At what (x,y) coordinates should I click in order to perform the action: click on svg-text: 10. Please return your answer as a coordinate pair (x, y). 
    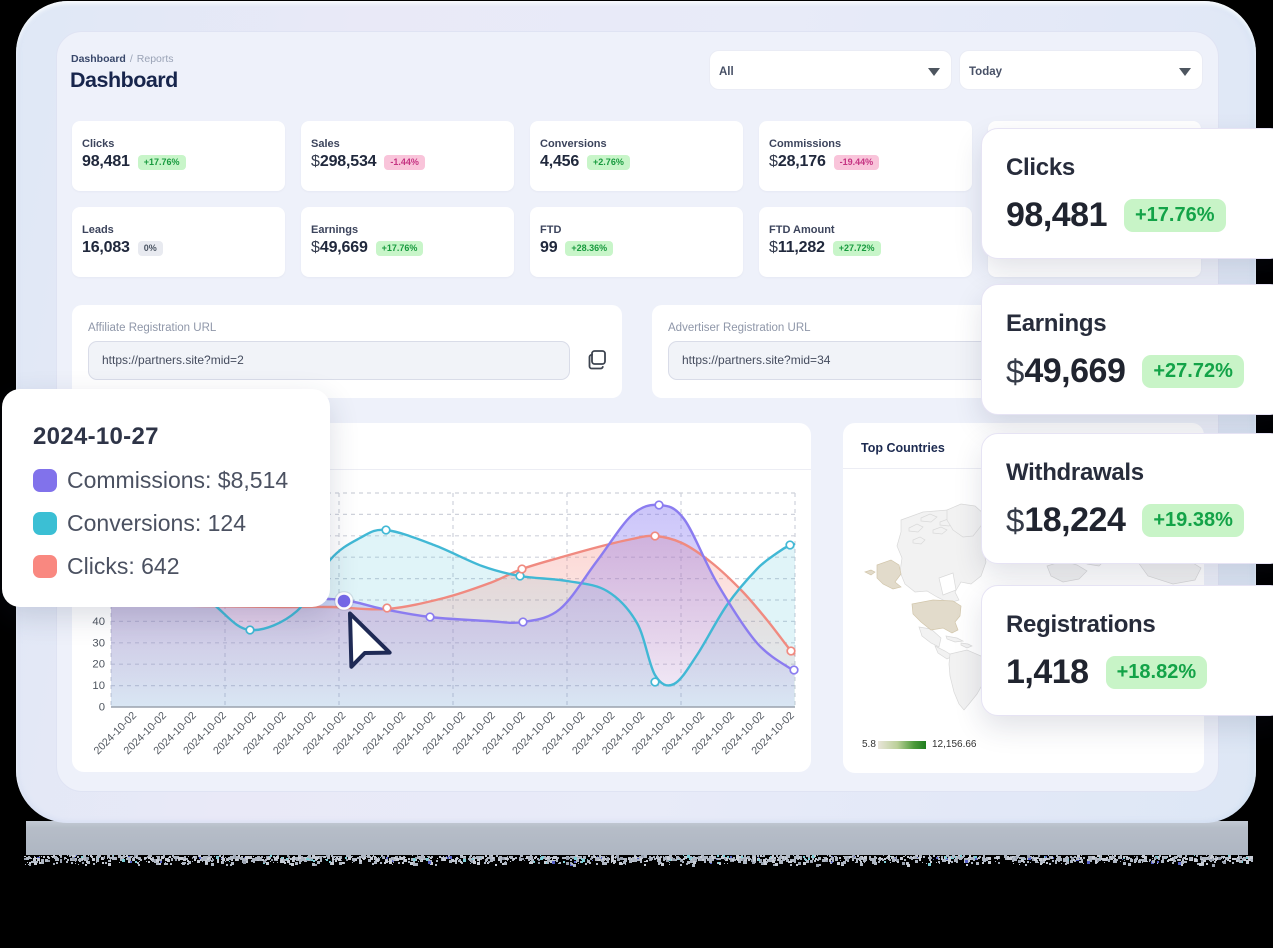
    Looking at the image, I should click on (98, 686).